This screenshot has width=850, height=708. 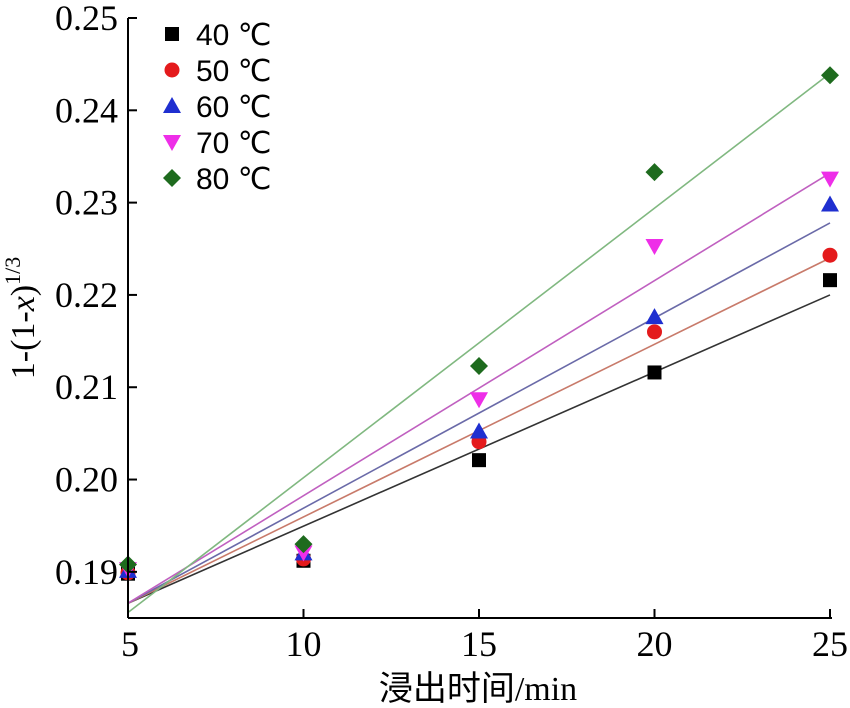 I want to click on legend-label: 50 ℃, so click(x=233, y=71).